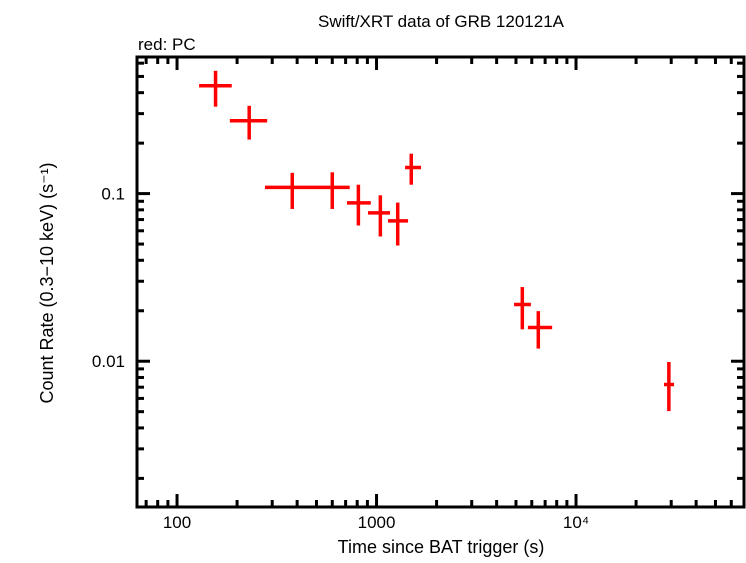 The height and width of the screenshot is (563, 746). What do you see at coordinates (441, 547) in the screenshot?
I see `x-axis-label: Time since BAT trigger (s)` at bounding box center [441, 547].